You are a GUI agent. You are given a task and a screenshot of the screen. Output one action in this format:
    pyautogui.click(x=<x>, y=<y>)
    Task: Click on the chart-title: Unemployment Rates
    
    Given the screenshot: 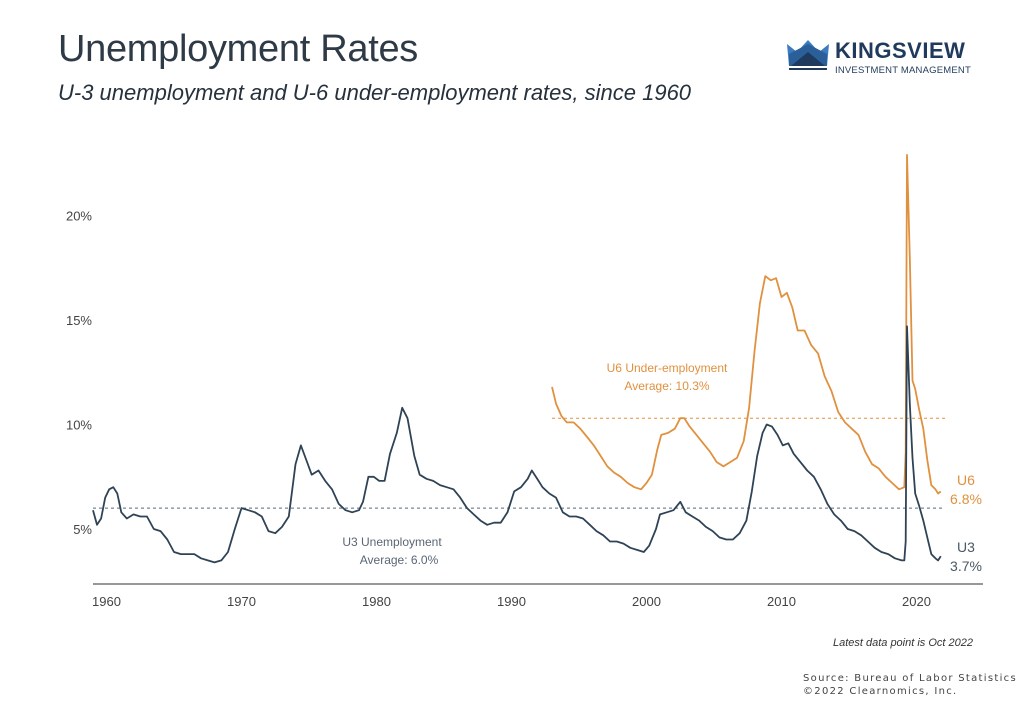 What is the action you would take?
    pyautogui.click(x=238, y=49)
    